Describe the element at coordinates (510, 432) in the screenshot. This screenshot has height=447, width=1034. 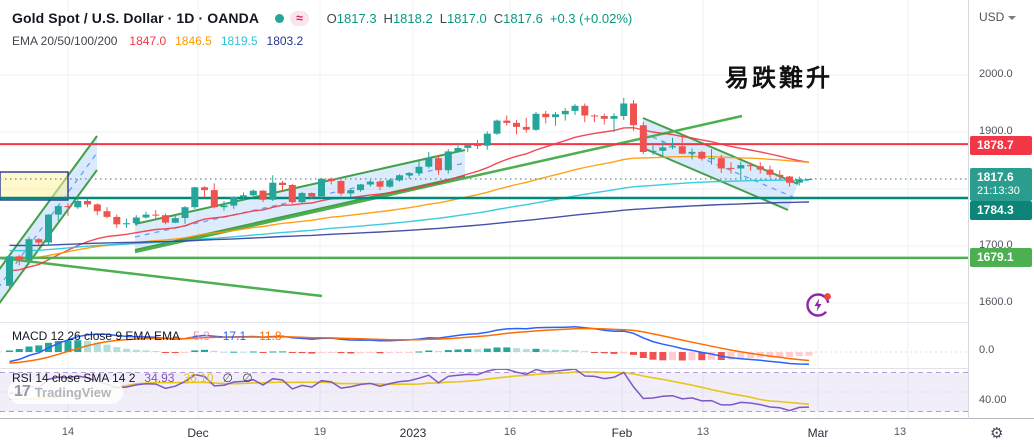
I see `time-axis-label: 16` at that location.